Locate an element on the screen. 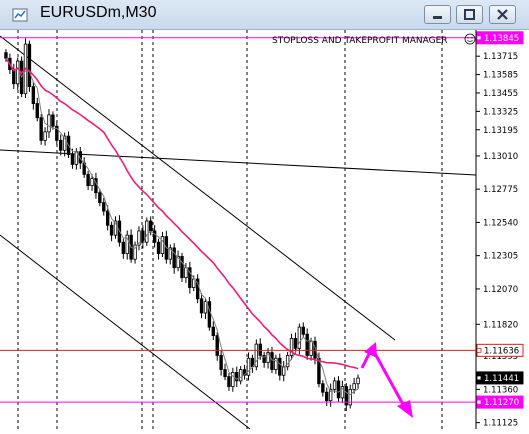 Image resolution: width=529 pixels, height=434 pixels. price-label-text-2: 1.11441 is located at coordinates (501, 379).